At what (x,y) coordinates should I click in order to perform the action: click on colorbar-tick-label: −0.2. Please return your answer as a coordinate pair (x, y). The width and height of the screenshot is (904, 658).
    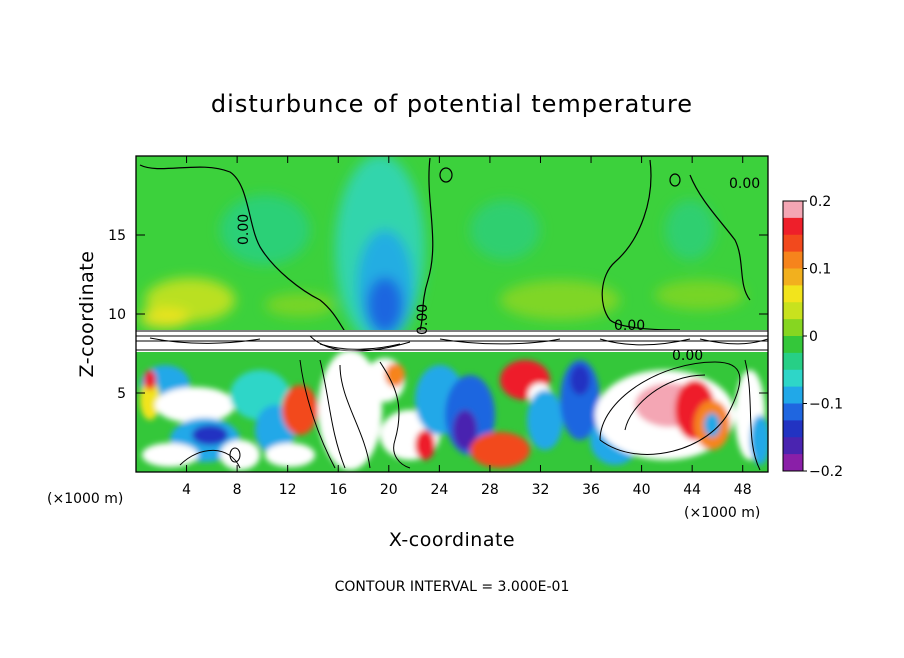
    Looking at the image, I should click on (826, 472).